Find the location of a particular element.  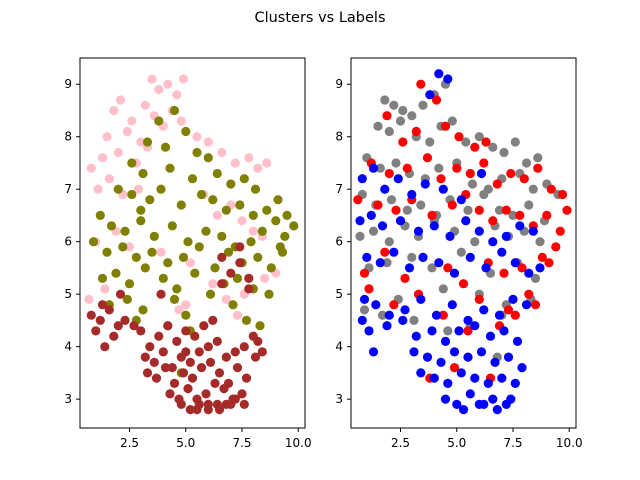

x-tick-label: 10.0 is located at coordinates (569, 443).